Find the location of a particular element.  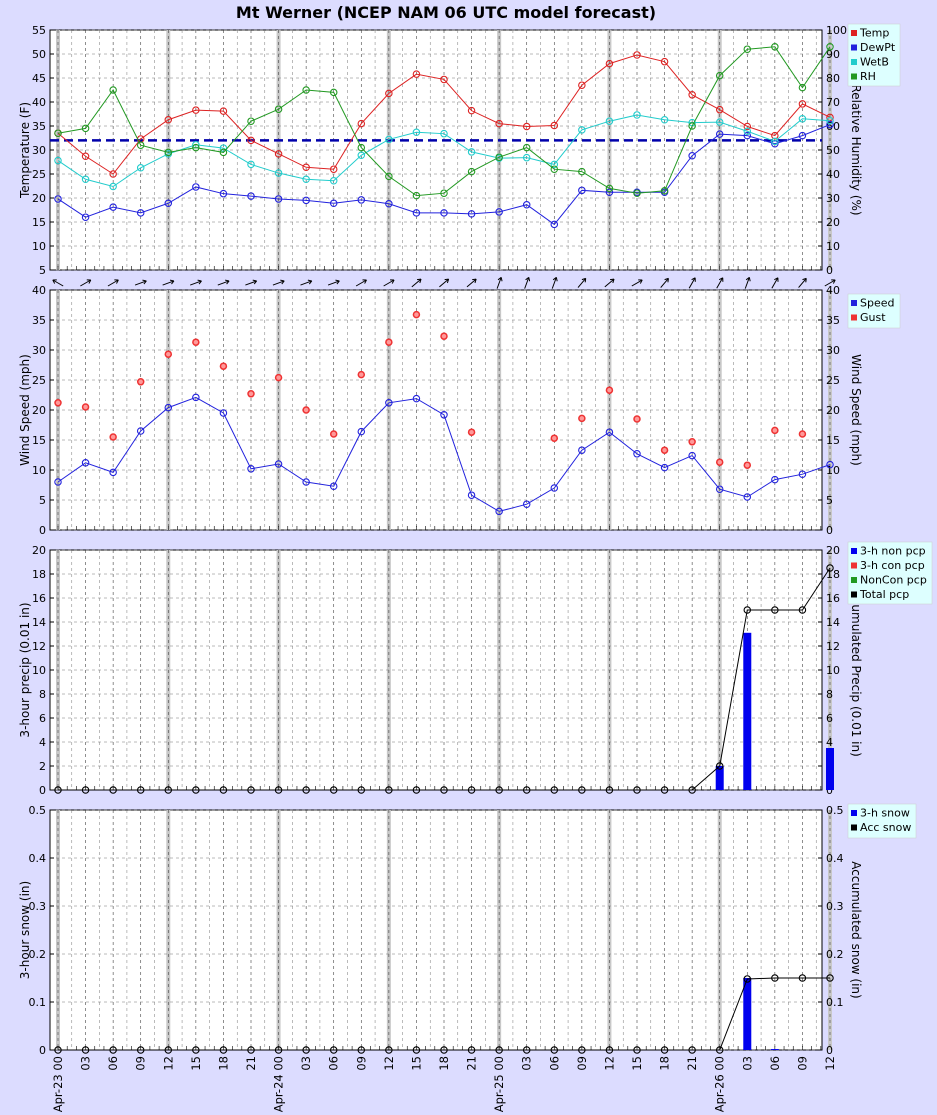

y-tick-label-right: 0.2 is located at coordinates (835, 954).